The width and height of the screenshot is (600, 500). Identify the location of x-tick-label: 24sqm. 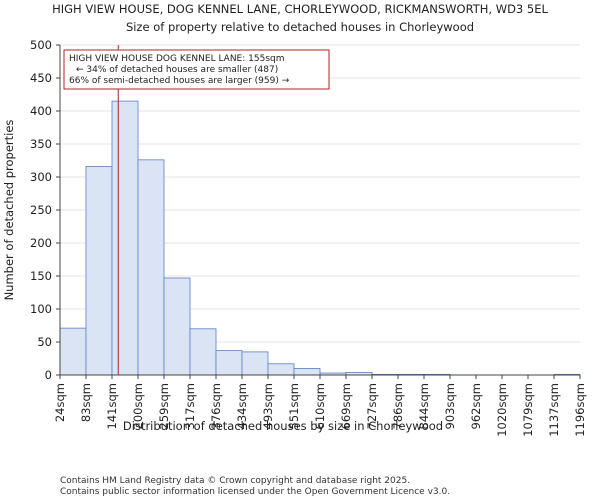
(60, 402).